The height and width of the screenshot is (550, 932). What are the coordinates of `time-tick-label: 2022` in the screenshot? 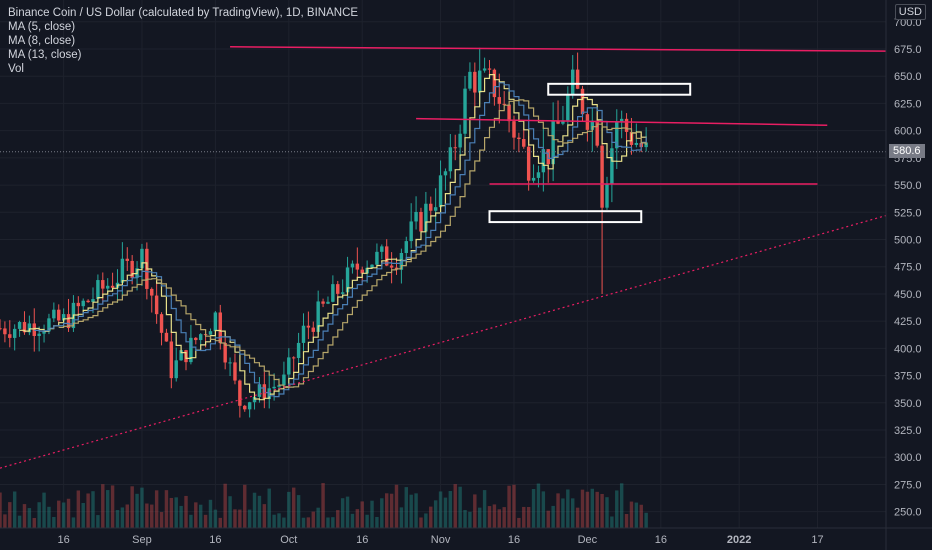 It's located at (739, 540).